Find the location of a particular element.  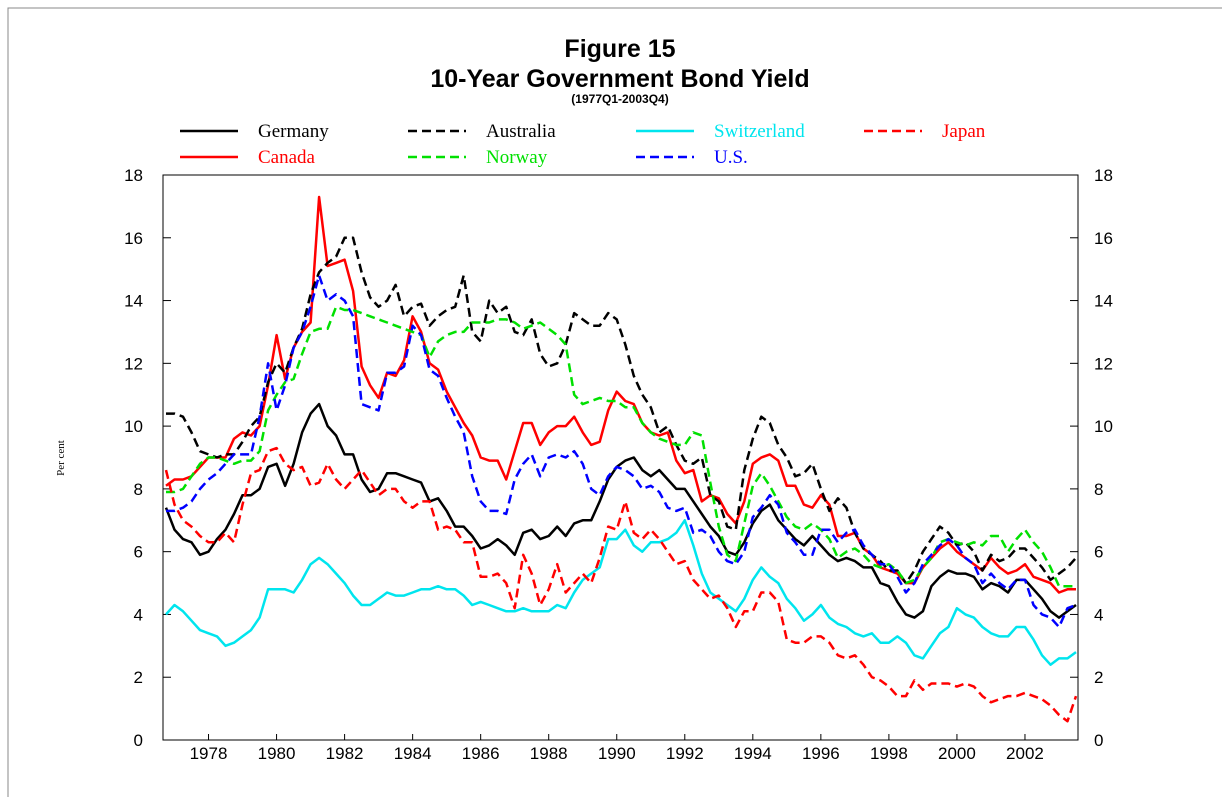

y-axis-label: Per cent is located at coordinates (61, 458).